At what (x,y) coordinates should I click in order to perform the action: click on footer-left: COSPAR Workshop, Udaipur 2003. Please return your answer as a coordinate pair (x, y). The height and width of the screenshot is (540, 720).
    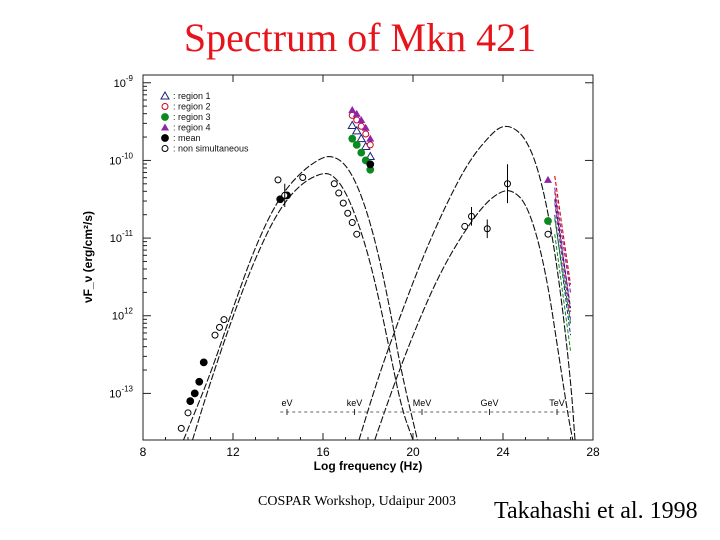
    Looking at the image, I should click on (357, 501).